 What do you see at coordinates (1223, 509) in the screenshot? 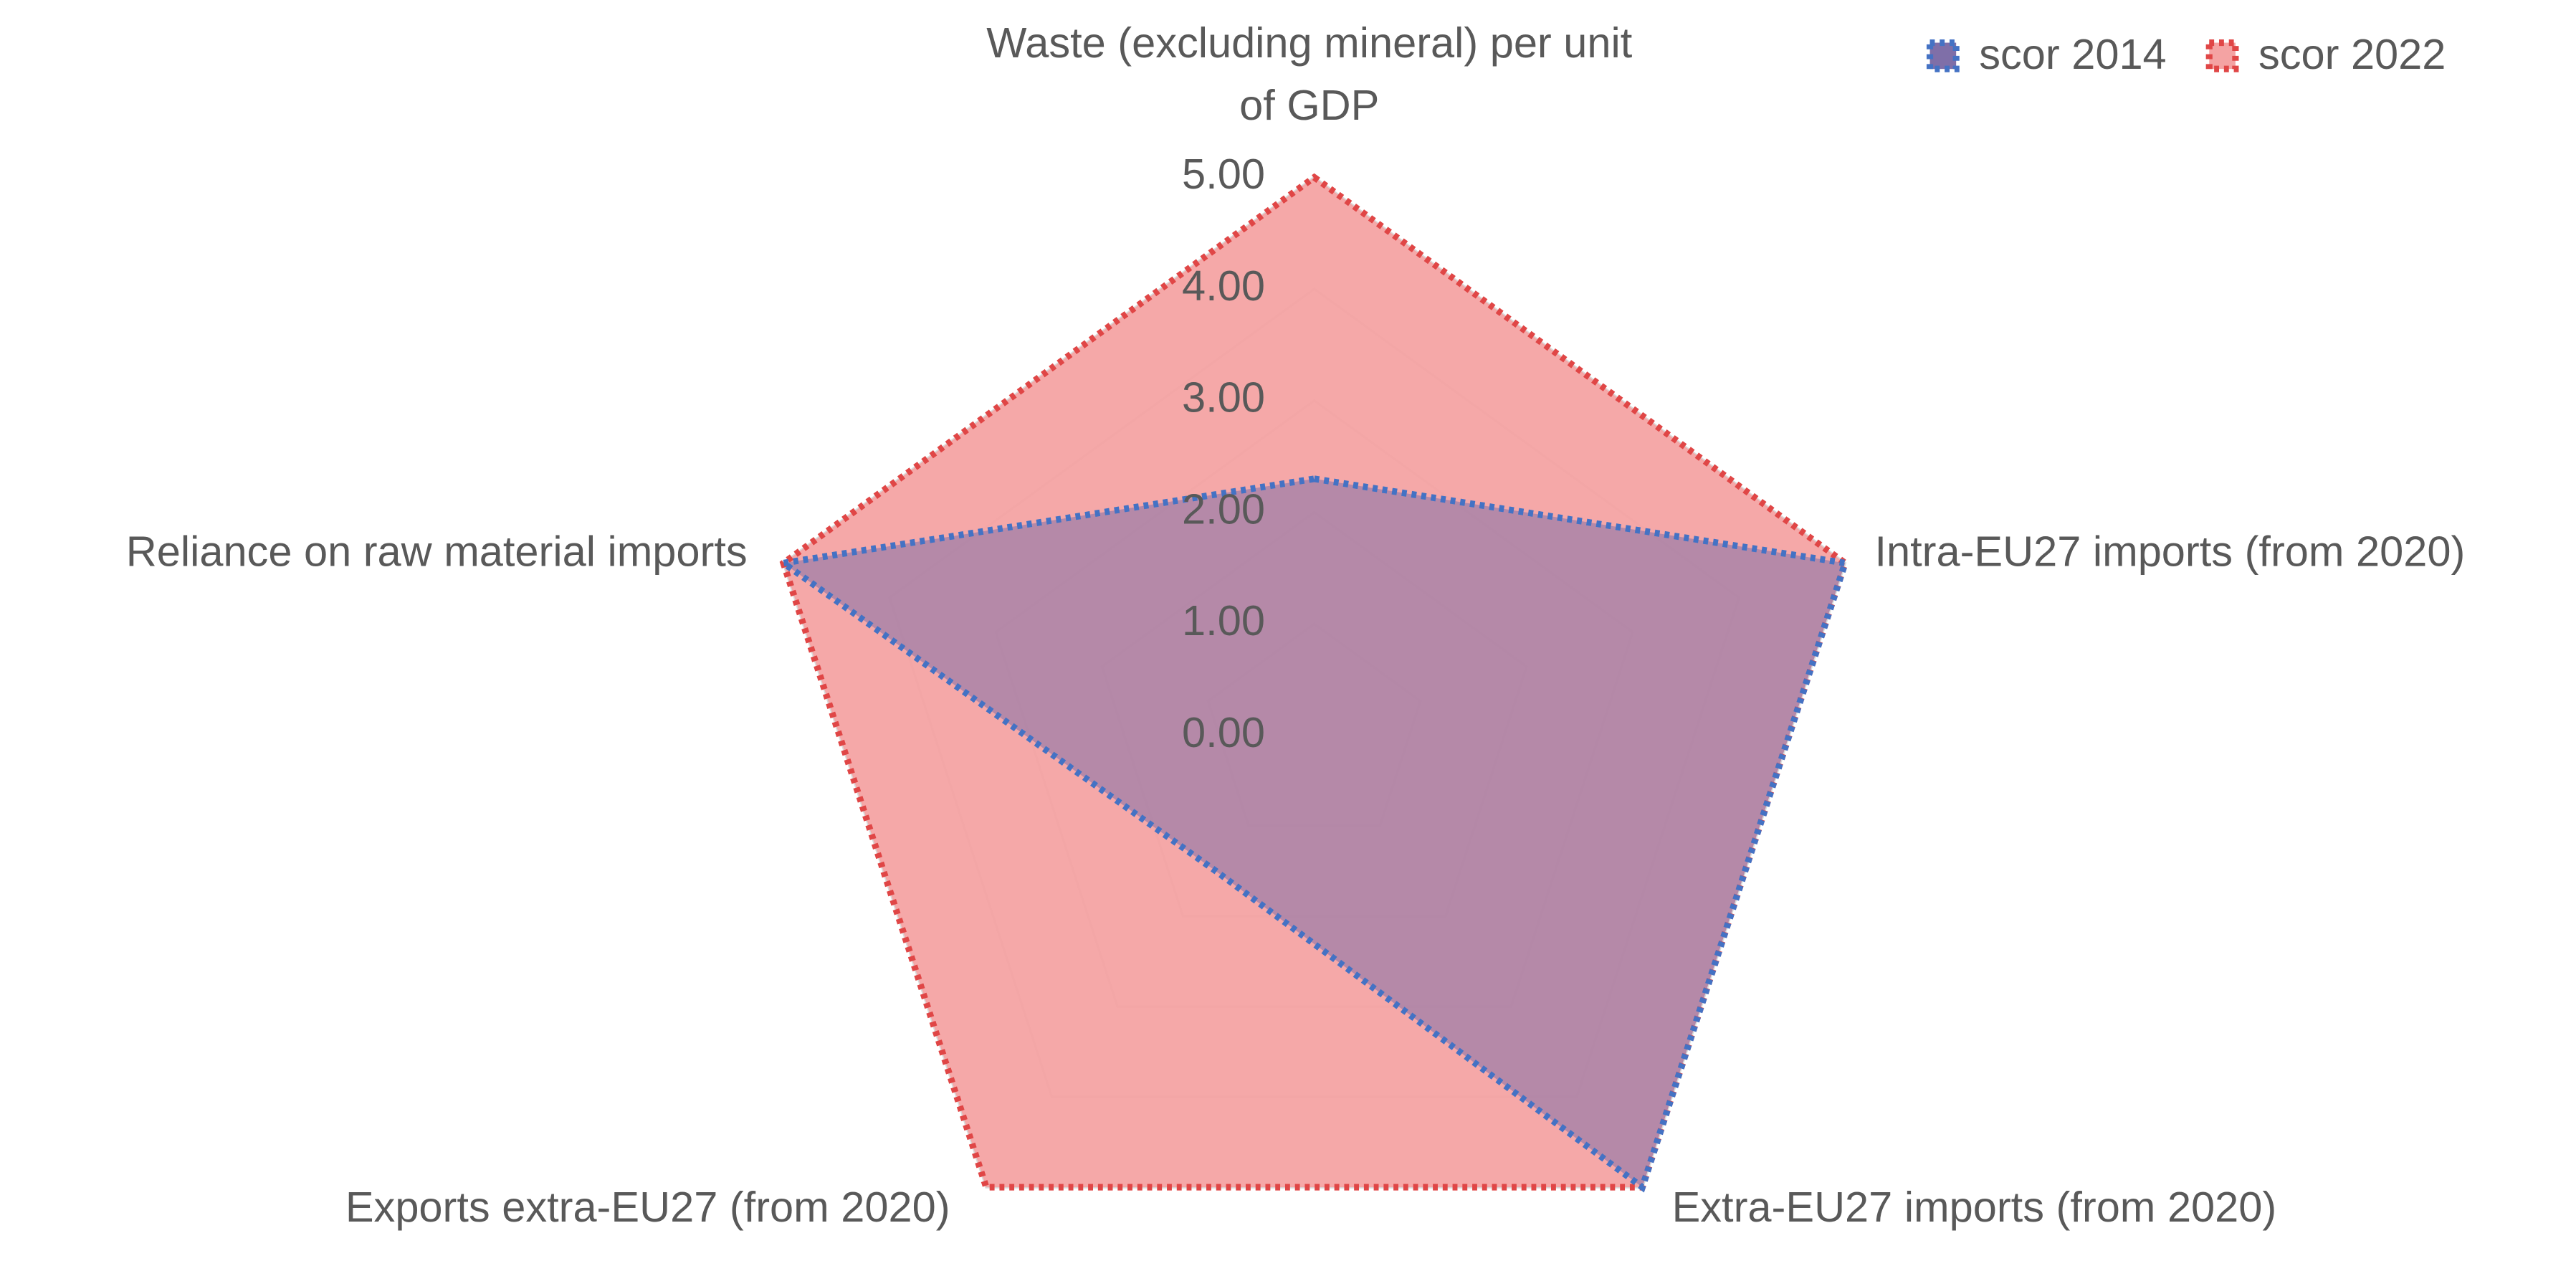
I see `y-tick-label: 2.00` at bounding box center [1223, 509].